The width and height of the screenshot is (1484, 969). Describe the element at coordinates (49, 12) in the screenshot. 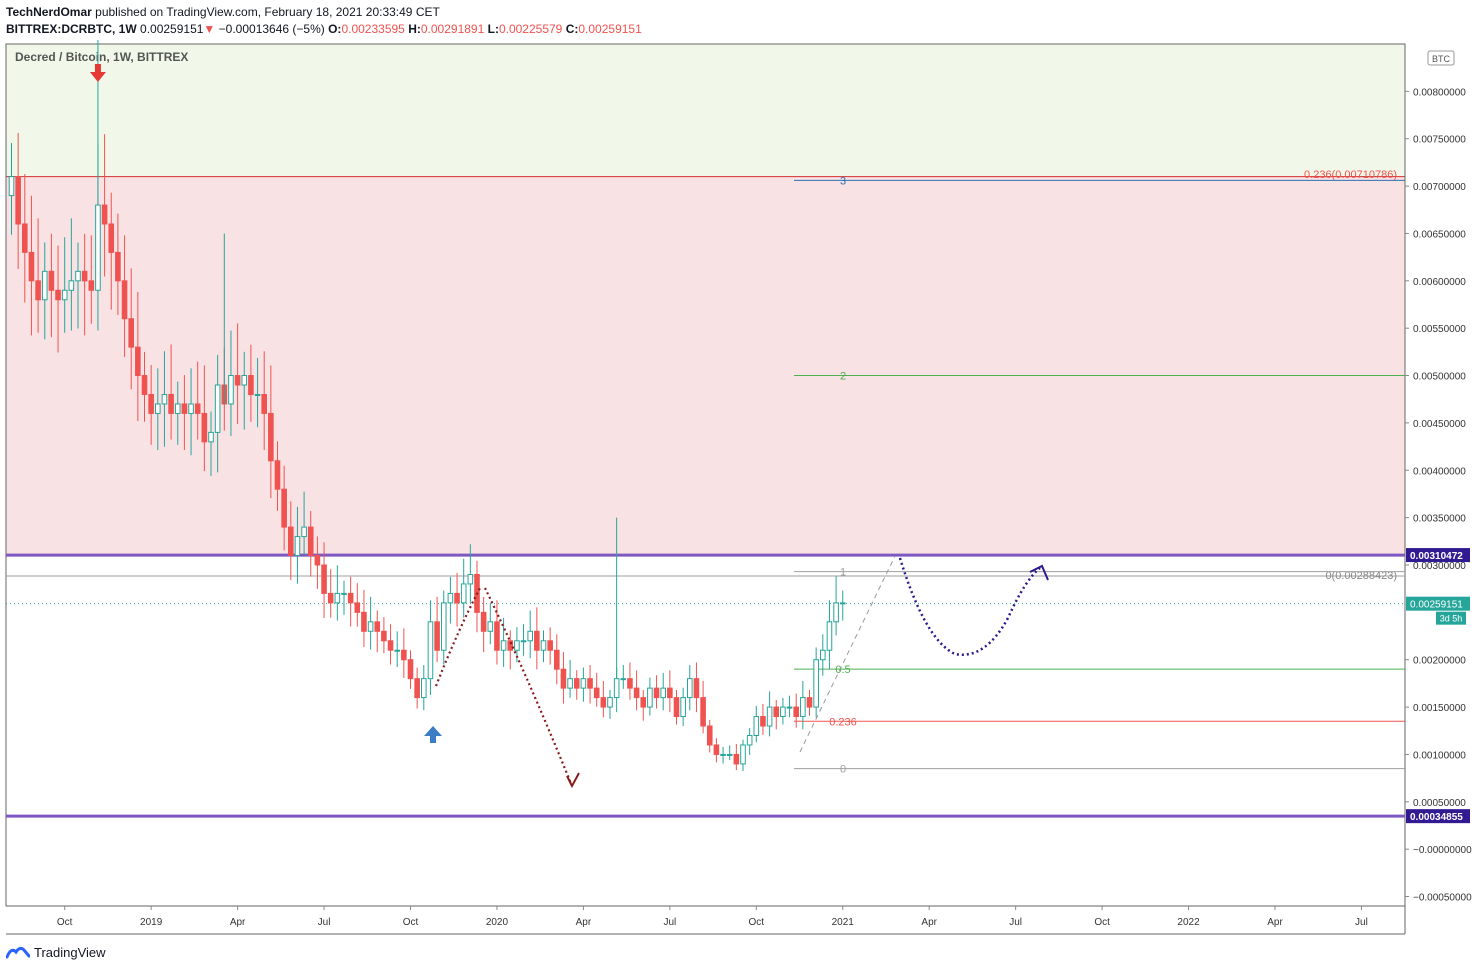

I see `author-name: TechNerdOmar` at that location.